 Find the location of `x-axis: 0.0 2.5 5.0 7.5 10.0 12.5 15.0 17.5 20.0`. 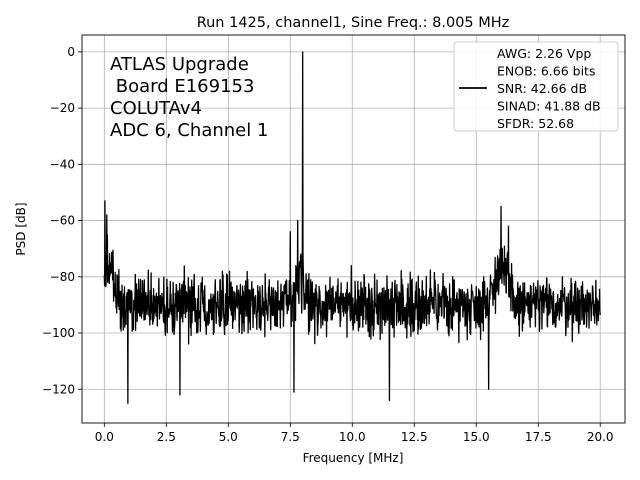

x-axis: 0.0 2.5 5.0 7.5 10.0 12.5 15.0 17.5 20.0 is located at coordinates (354, 433).